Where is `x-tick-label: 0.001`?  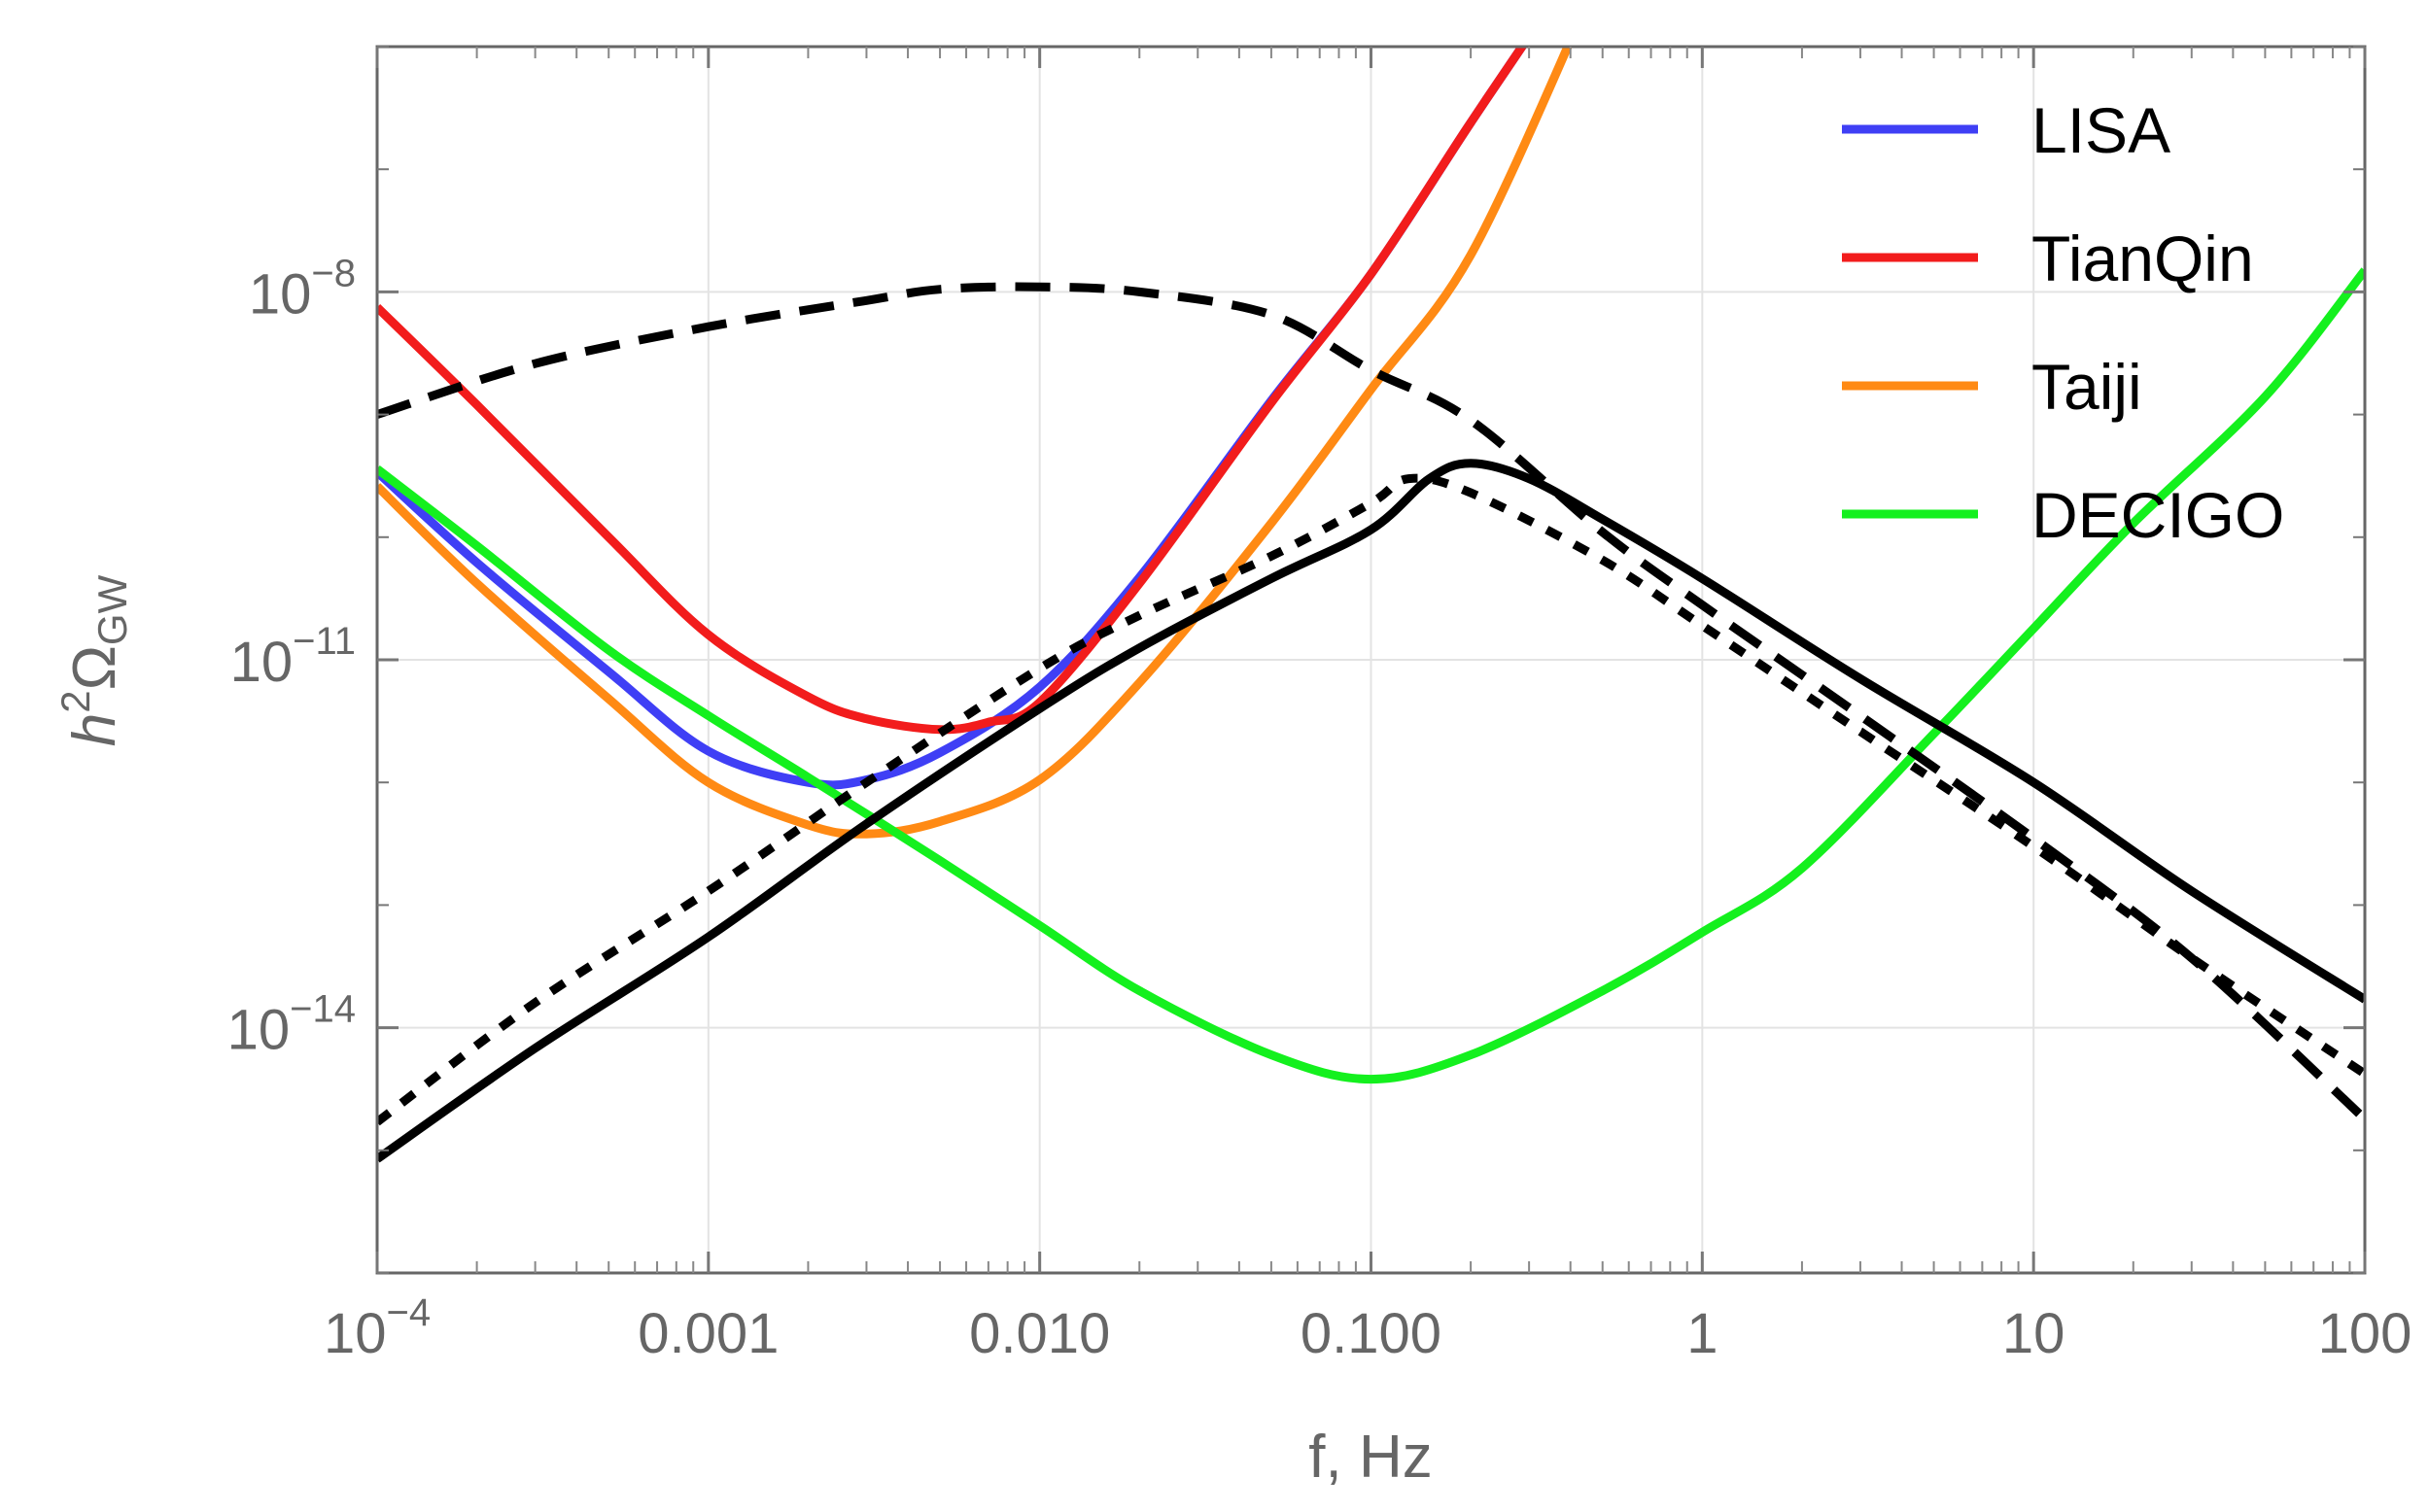
x-tick-label: 0.001 is located at coordinates (708, 1333).